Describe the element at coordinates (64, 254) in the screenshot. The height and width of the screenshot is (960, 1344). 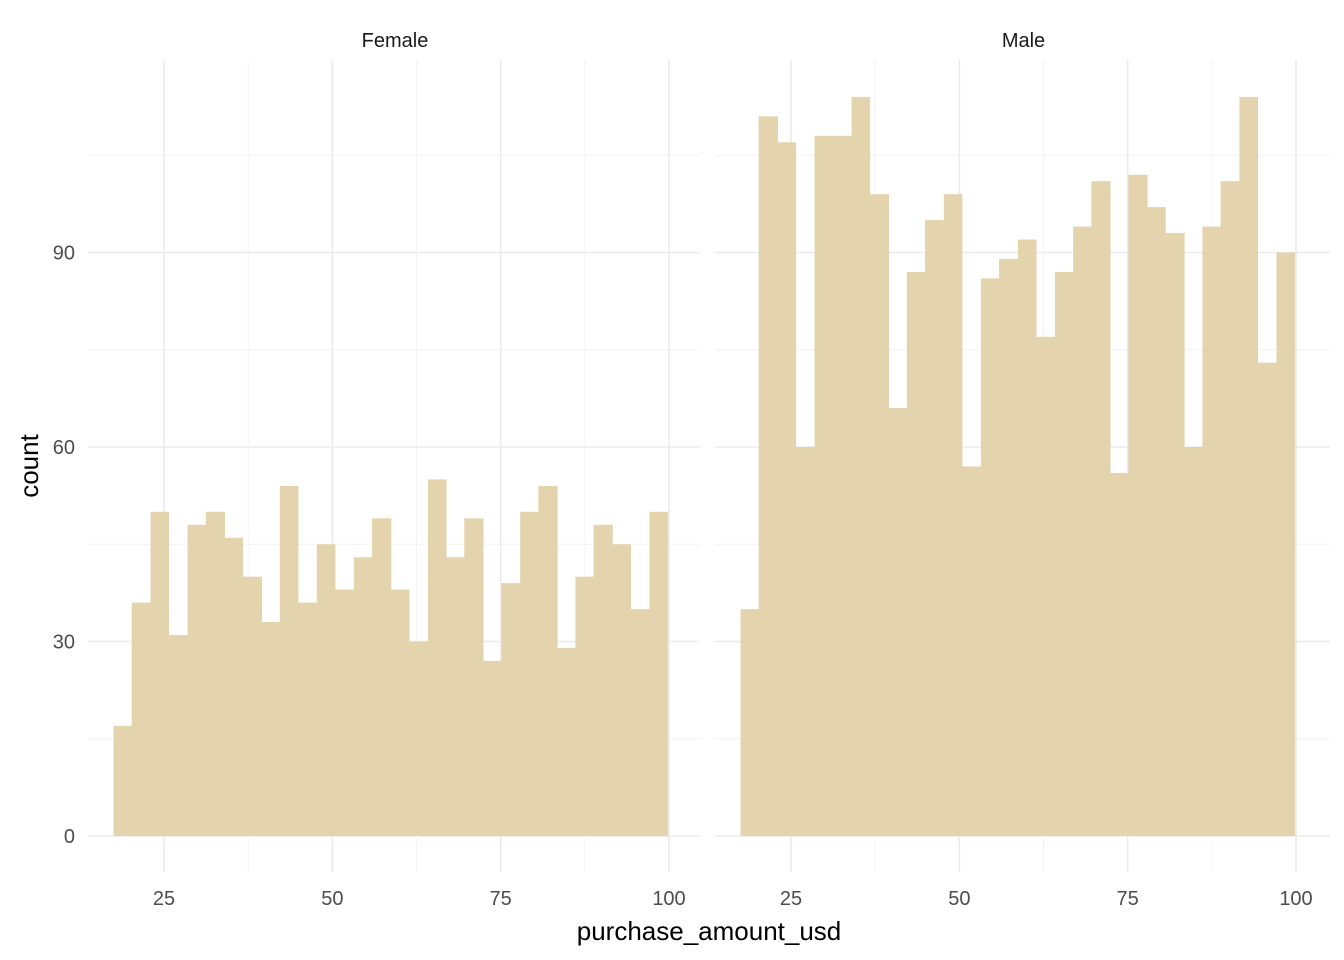
I see `y-tick-label: 90` at that location.